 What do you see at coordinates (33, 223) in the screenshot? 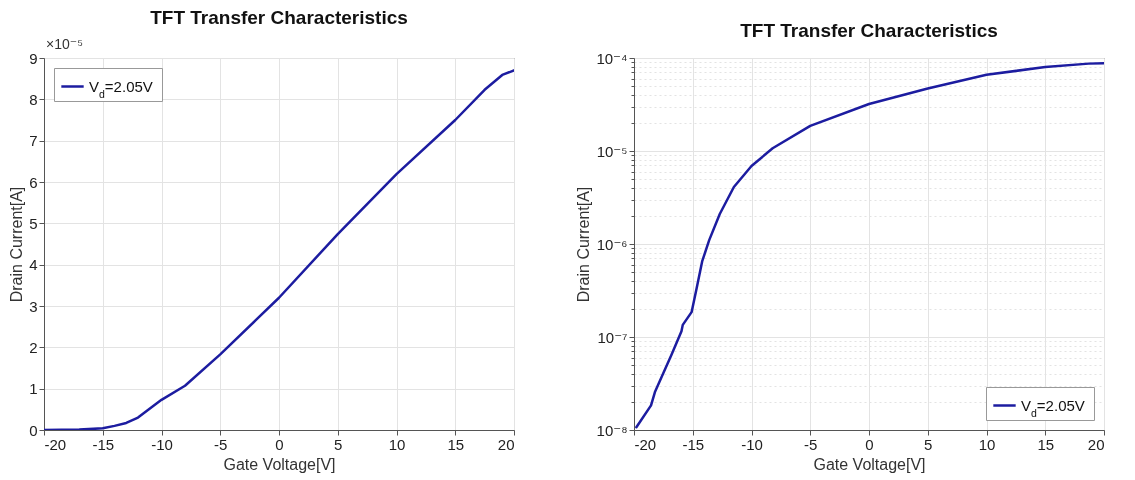
I see `y-tick-label: 5` at bounding box center [33, 223].